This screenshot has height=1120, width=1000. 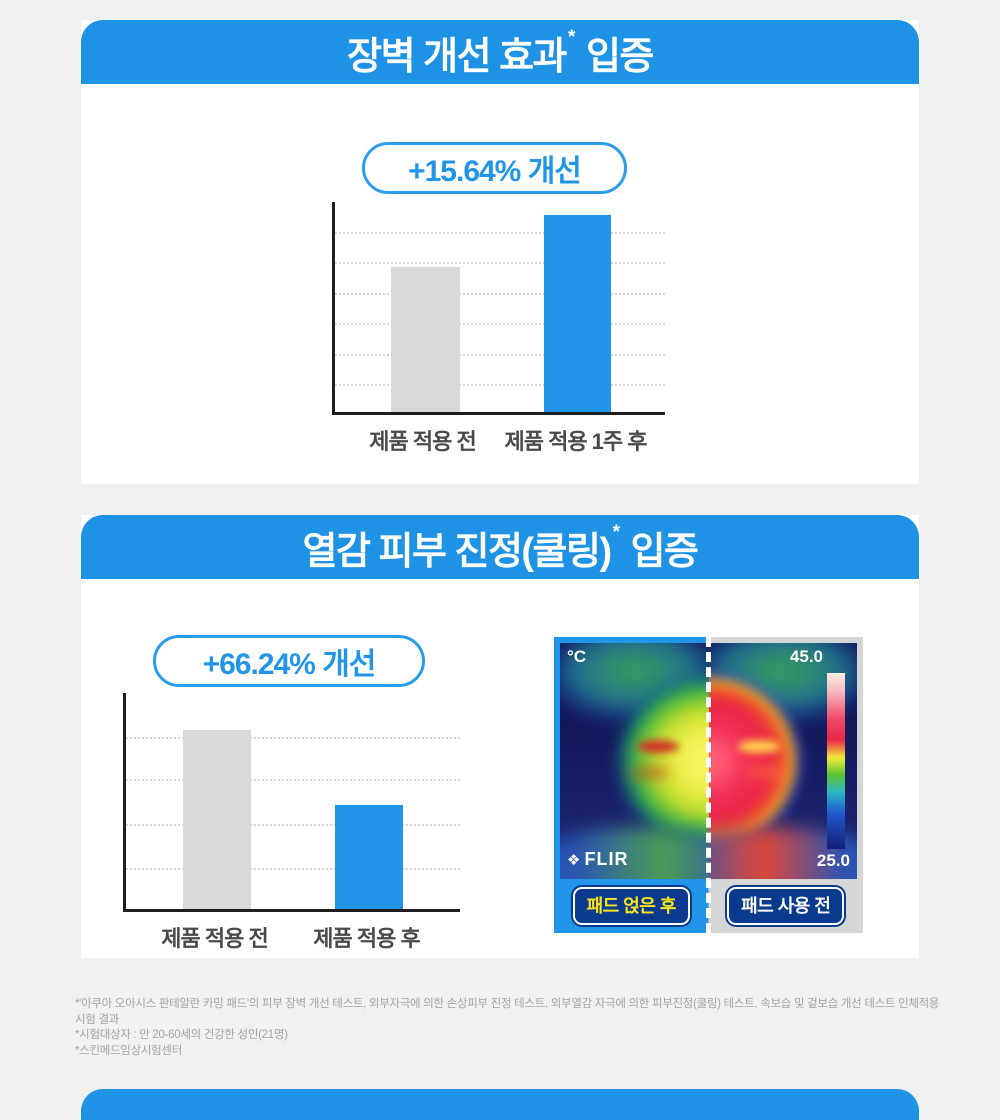 I want to click on thermal-after-half, so click(x=634, y=761).